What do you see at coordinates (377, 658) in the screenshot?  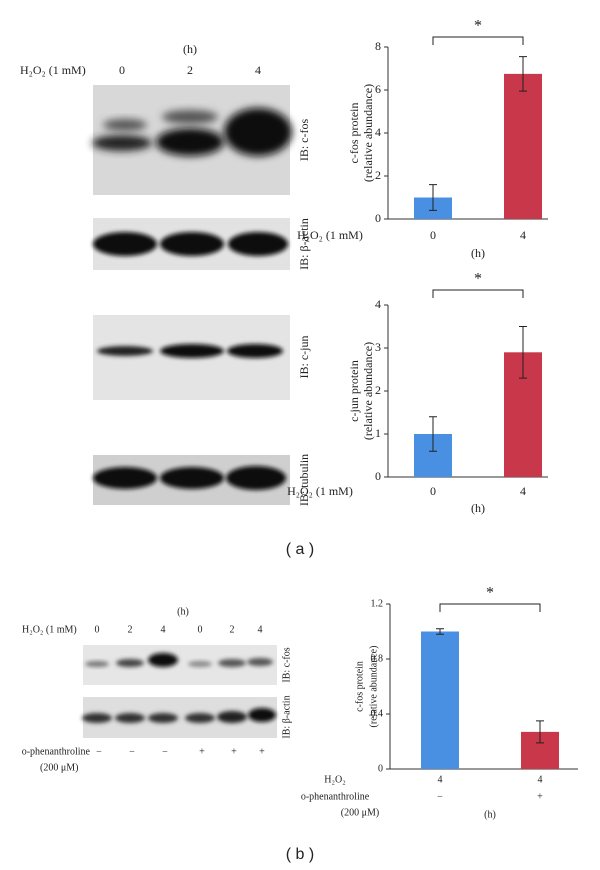 I see `y-tick-label: 0.8` at bounding box center [377, 658].